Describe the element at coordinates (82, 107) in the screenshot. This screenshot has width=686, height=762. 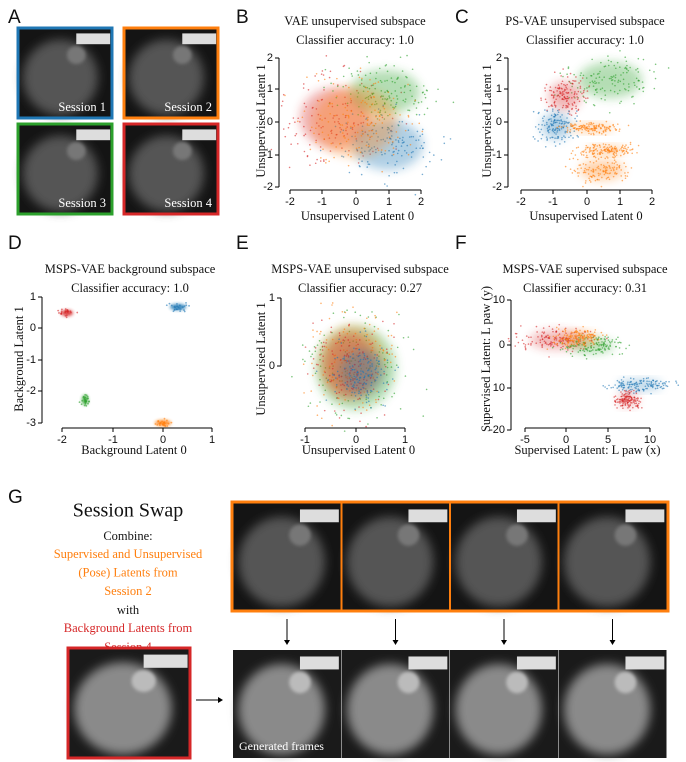
I see `session-label: Session 1` at that location.